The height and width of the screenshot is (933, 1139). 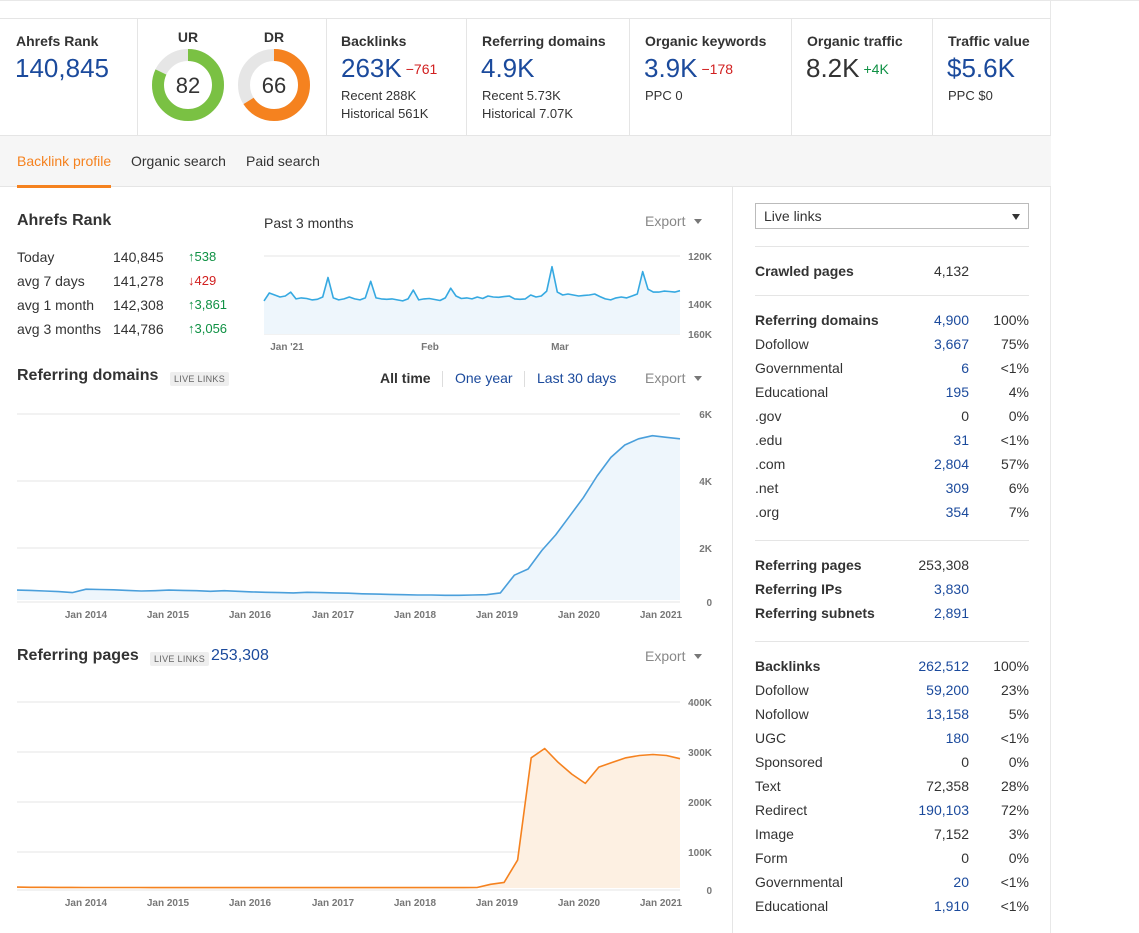 What do you see at coordinates (961, 882) in the screenshot?
I see `stat-value: 20` at bounding box center [961, 882].